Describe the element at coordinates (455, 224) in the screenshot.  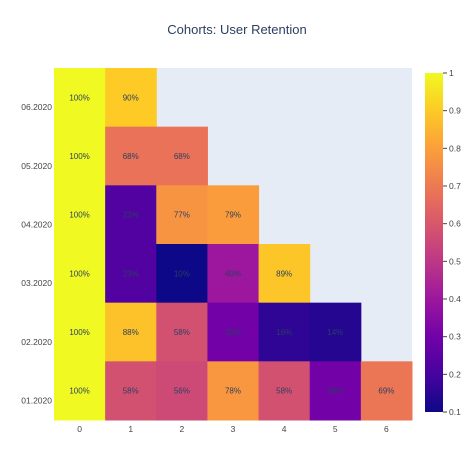
I see `colorbar-tick-label: 0.6` at that location.